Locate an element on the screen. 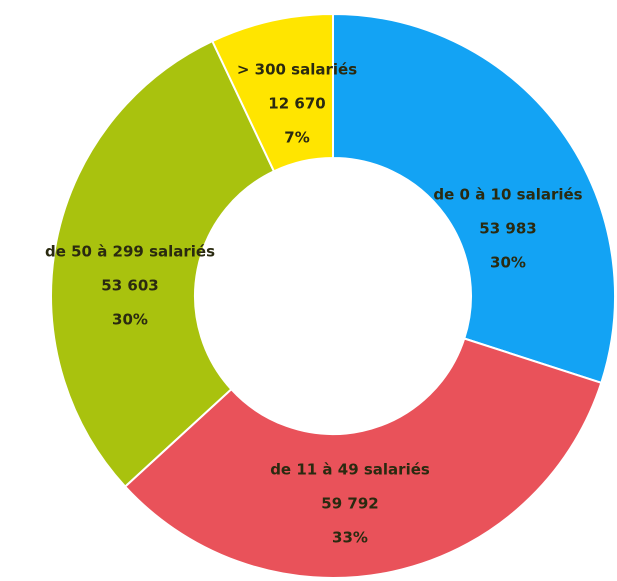 The width and height of the screenshot is (617, 581). slice-label: de 0 à 10 salariés is located at coordinates (507, 195).